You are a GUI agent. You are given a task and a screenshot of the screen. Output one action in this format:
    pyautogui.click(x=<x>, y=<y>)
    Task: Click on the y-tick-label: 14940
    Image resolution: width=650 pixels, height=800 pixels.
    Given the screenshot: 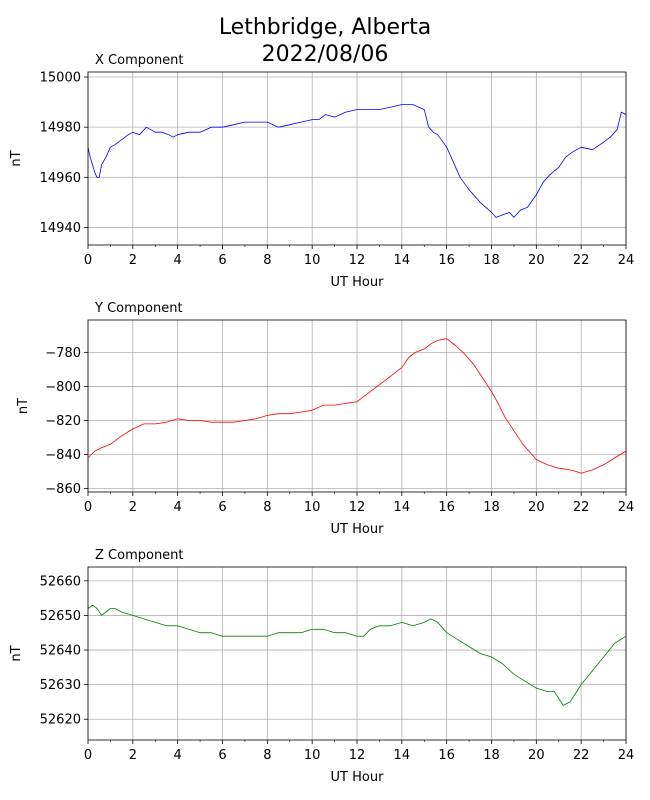 What is the action you would take?
    pyautogui.click(x=60, y=228)
    